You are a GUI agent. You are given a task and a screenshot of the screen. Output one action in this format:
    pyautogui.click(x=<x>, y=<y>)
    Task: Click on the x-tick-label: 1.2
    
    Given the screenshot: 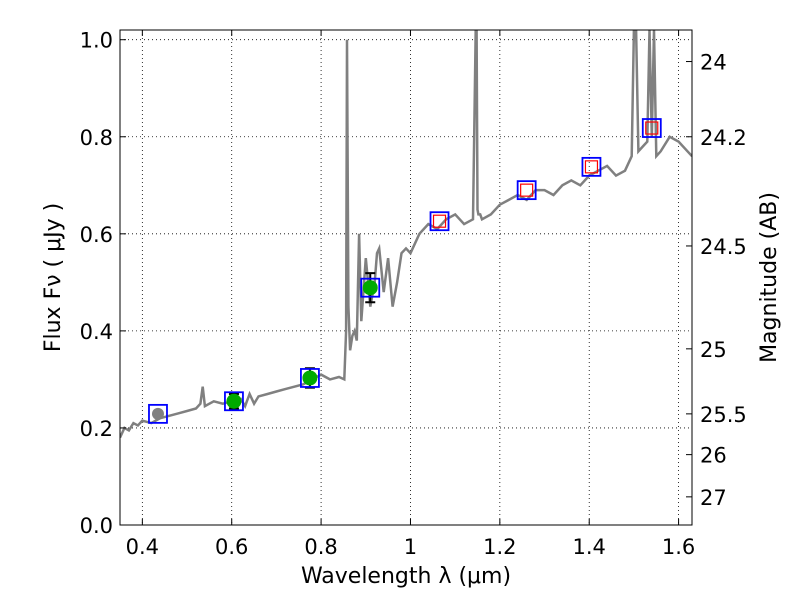 What is the action you would take?
    pyautogui.click(x=499, y=547)
    